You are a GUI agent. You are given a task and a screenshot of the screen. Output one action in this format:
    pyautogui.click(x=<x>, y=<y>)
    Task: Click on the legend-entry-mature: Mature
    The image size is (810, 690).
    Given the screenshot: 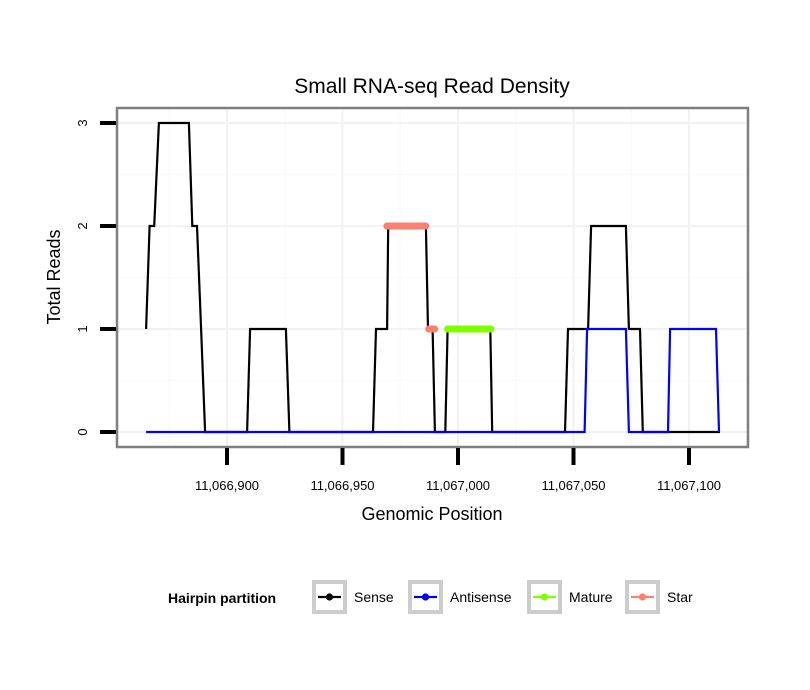 What is the action you would take?
    pyautogui.click(x=570, y=597)
    